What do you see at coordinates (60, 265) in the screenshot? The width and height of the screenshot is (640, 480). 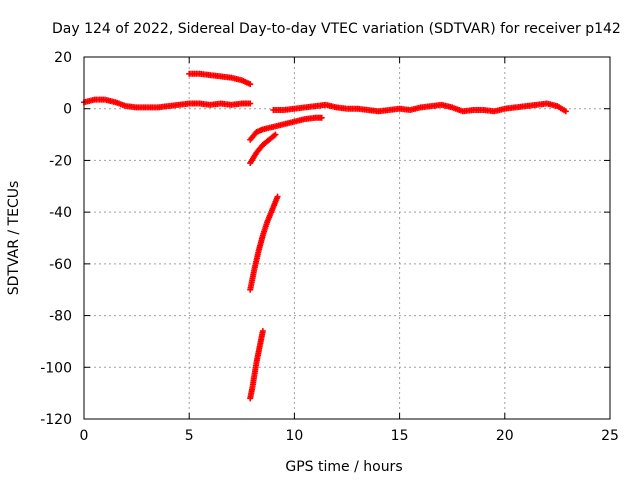 I see `y-tick-label: -60` at bounding box center [60, 265].